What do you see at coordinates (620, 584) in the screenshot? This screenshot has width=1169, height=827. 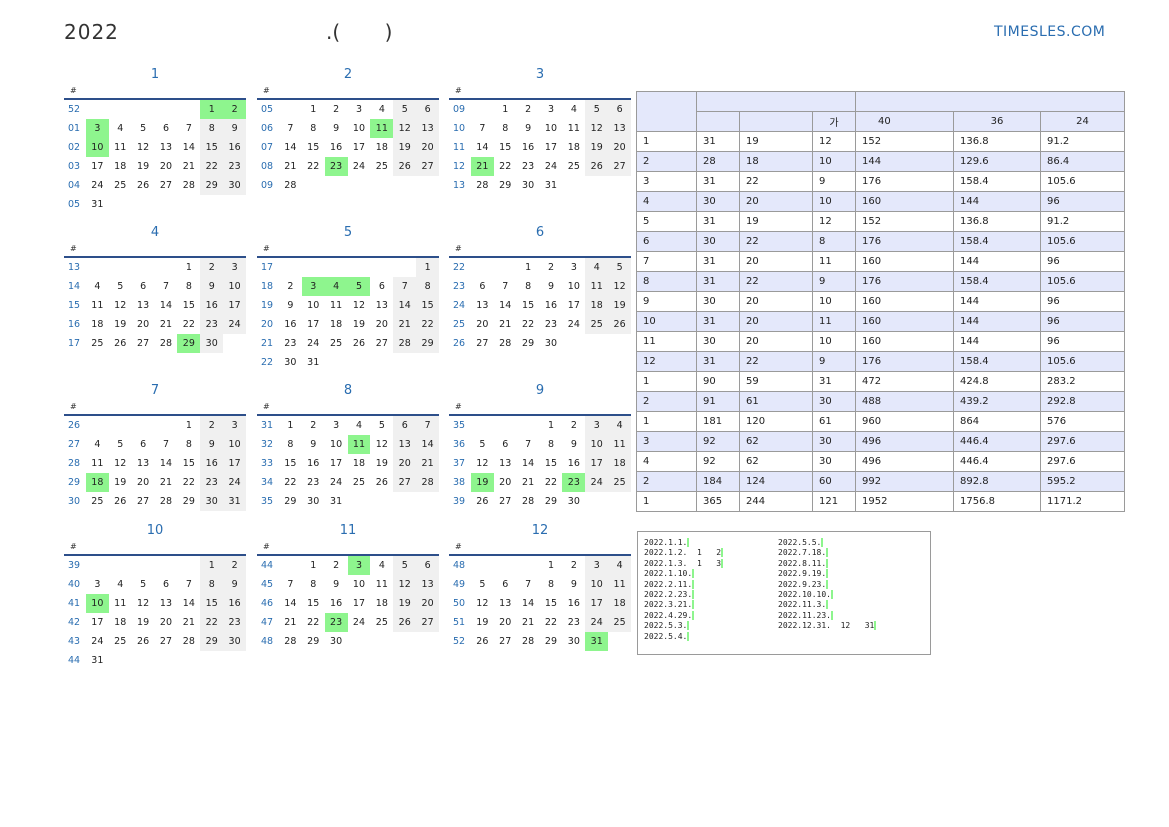 I see `day-cell: 11` at bounding box center [620, 584].